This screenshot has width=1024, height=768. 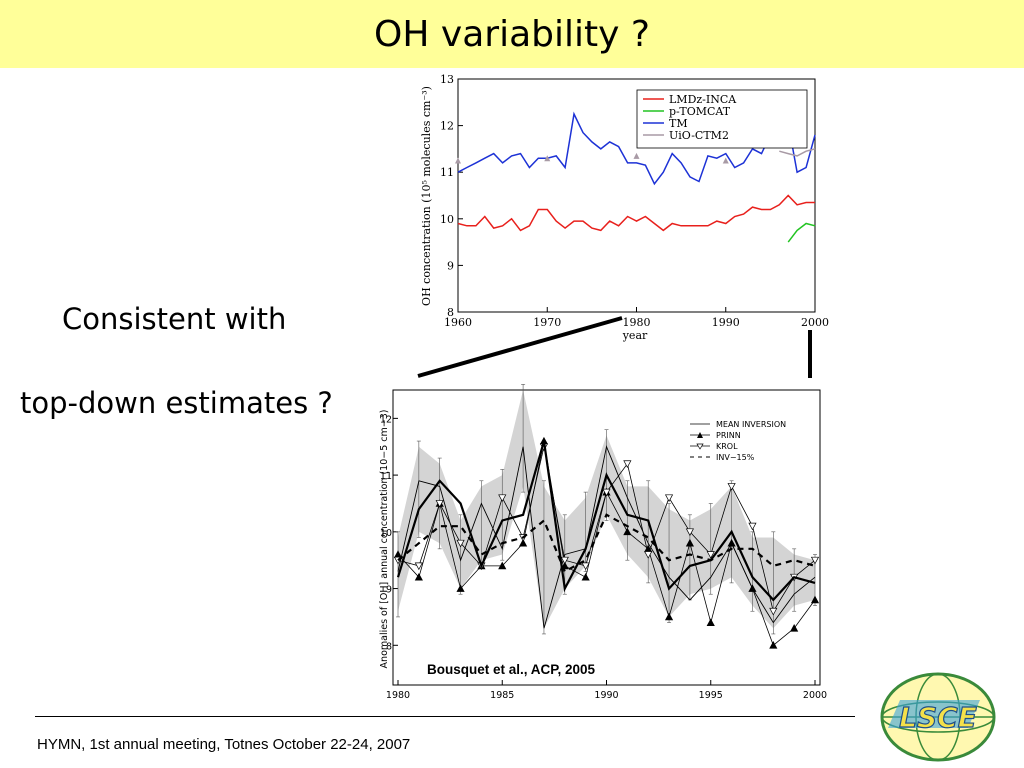 I want to click on bottom-ytick-label: 10, so click(x=386, y=533).